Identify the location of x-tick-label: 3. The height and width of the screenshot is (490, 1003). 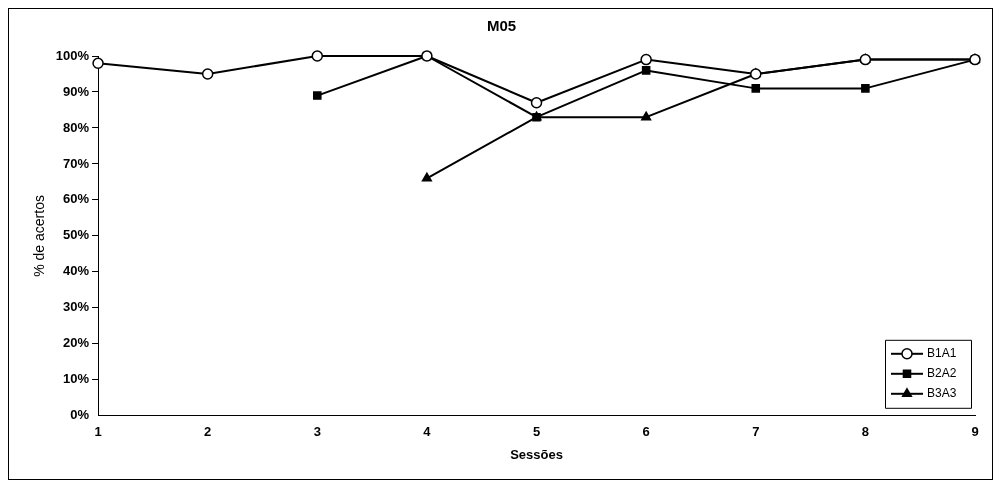
(317, 432).